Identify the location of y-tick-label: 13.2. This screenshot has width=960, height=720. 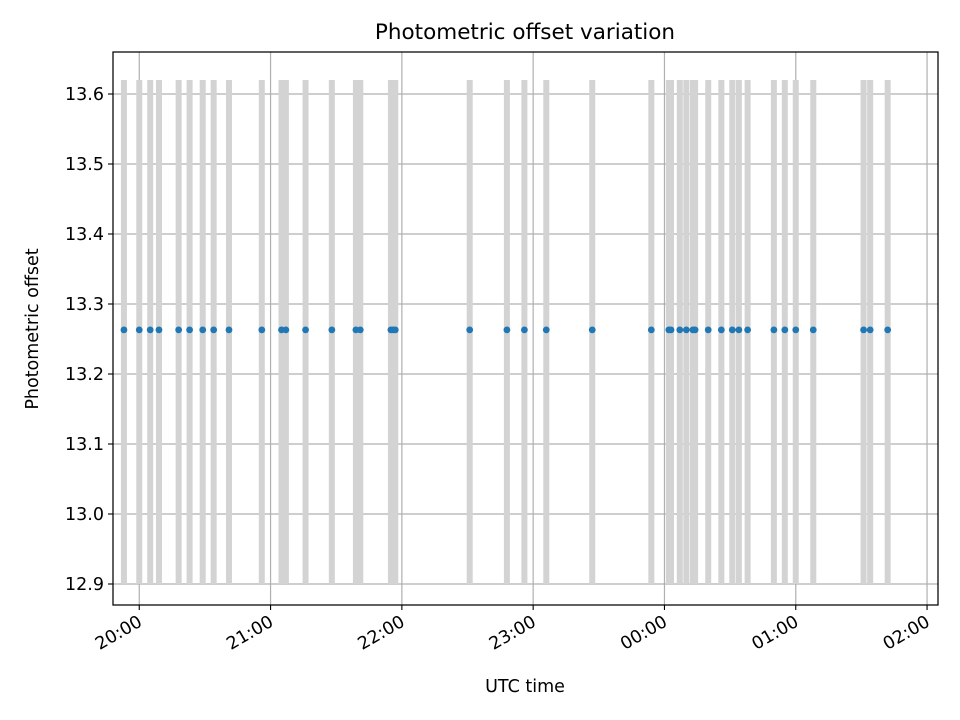
(84, 375).